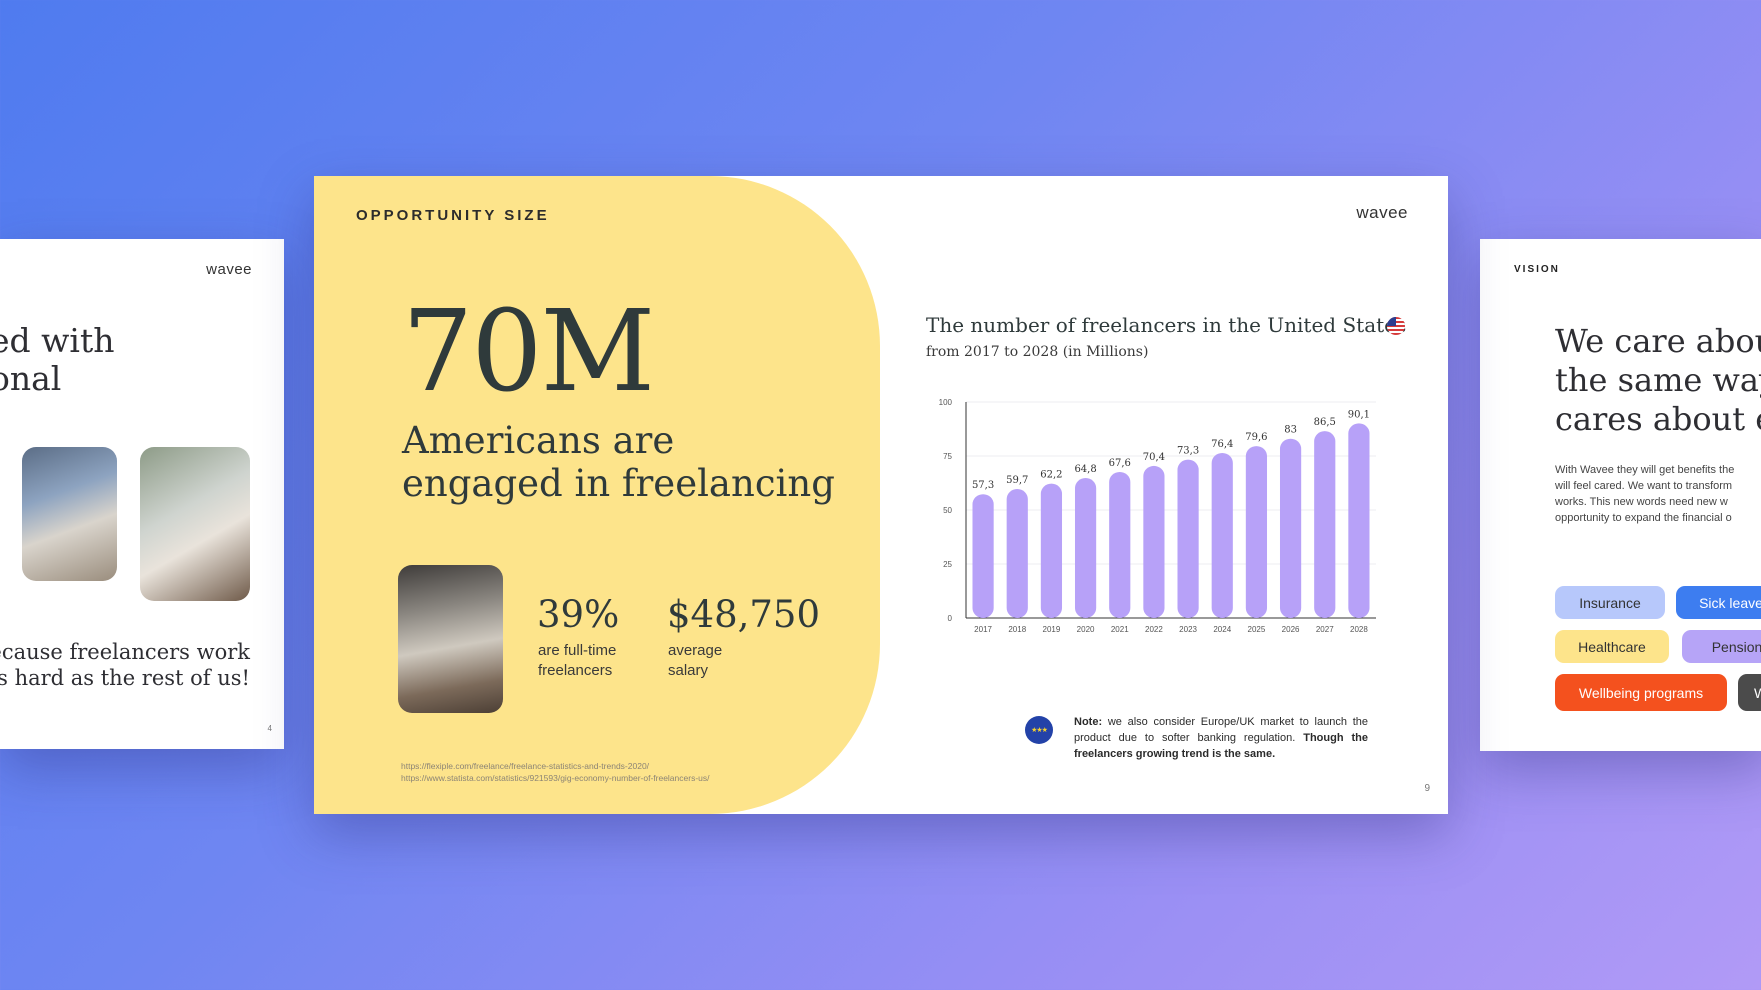  Describe the element at coordinates (1188, 629) in the screenshot. I see `x-tick-label: 2023` at that location.